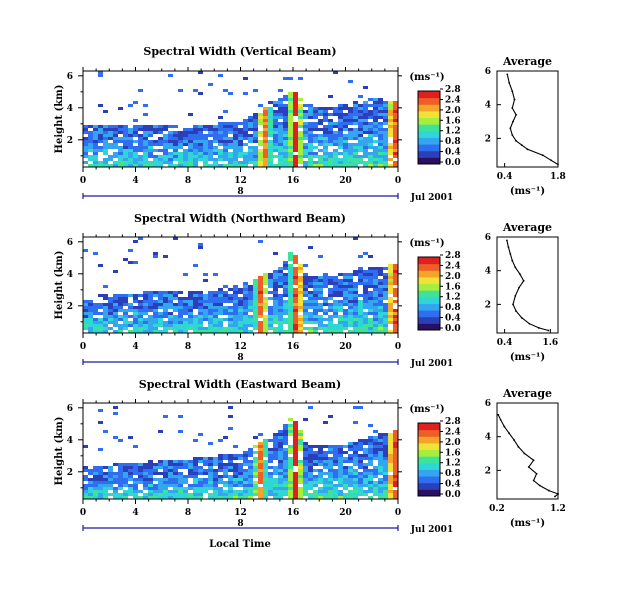 The width and height of the screenshot is (619, 598). What do you see at coordinates (453, 485) in the screenshot?
I see `colorbar-tick-label: 0.4` at bounding box center [453, 485].